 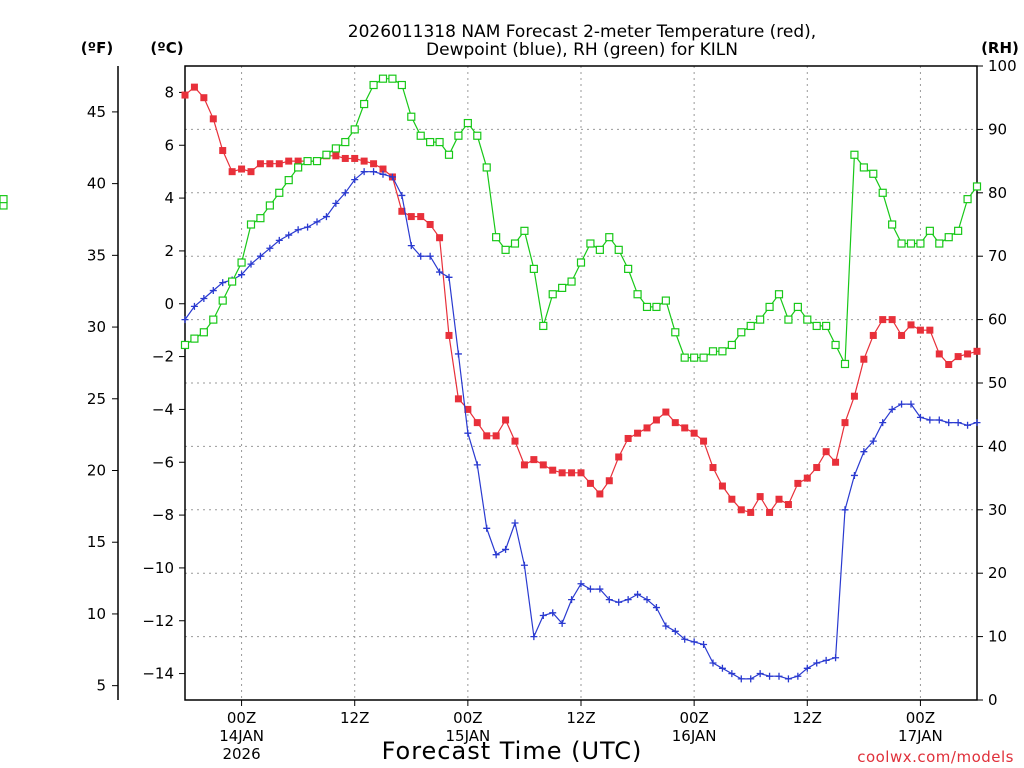 What do you see at coordinates (920, 718) in the screenshot?
I see `x-tick-label: 00Z` at bounding box center [920, 718].